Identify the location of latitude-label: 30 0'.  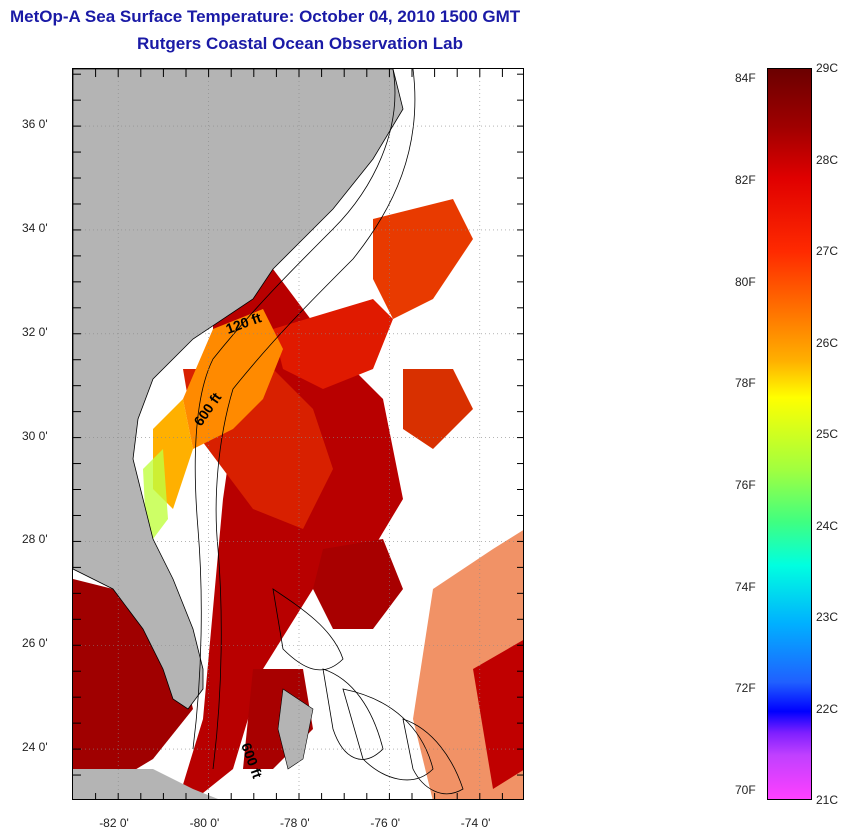
(35, 435).